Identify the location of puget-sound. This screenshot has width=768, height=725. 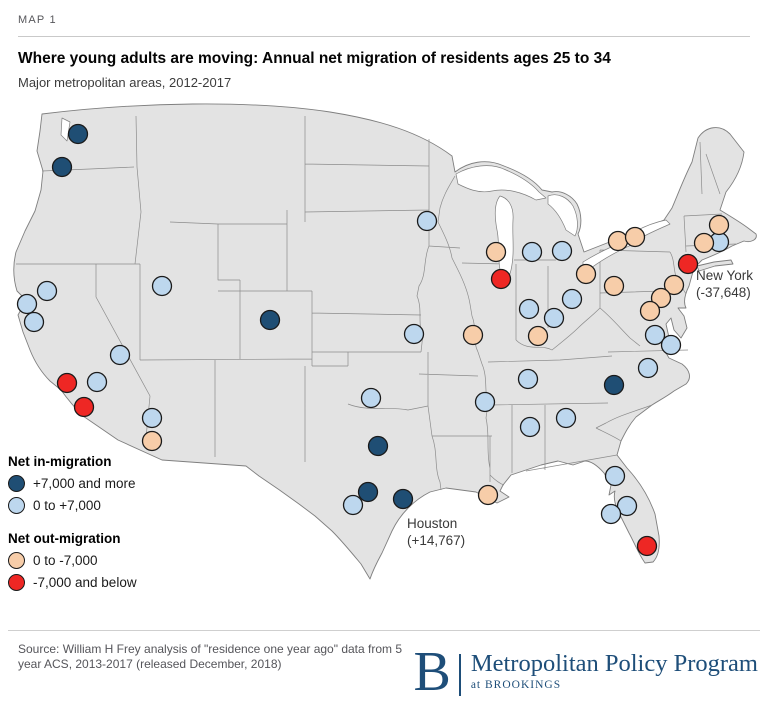
(65, 129).